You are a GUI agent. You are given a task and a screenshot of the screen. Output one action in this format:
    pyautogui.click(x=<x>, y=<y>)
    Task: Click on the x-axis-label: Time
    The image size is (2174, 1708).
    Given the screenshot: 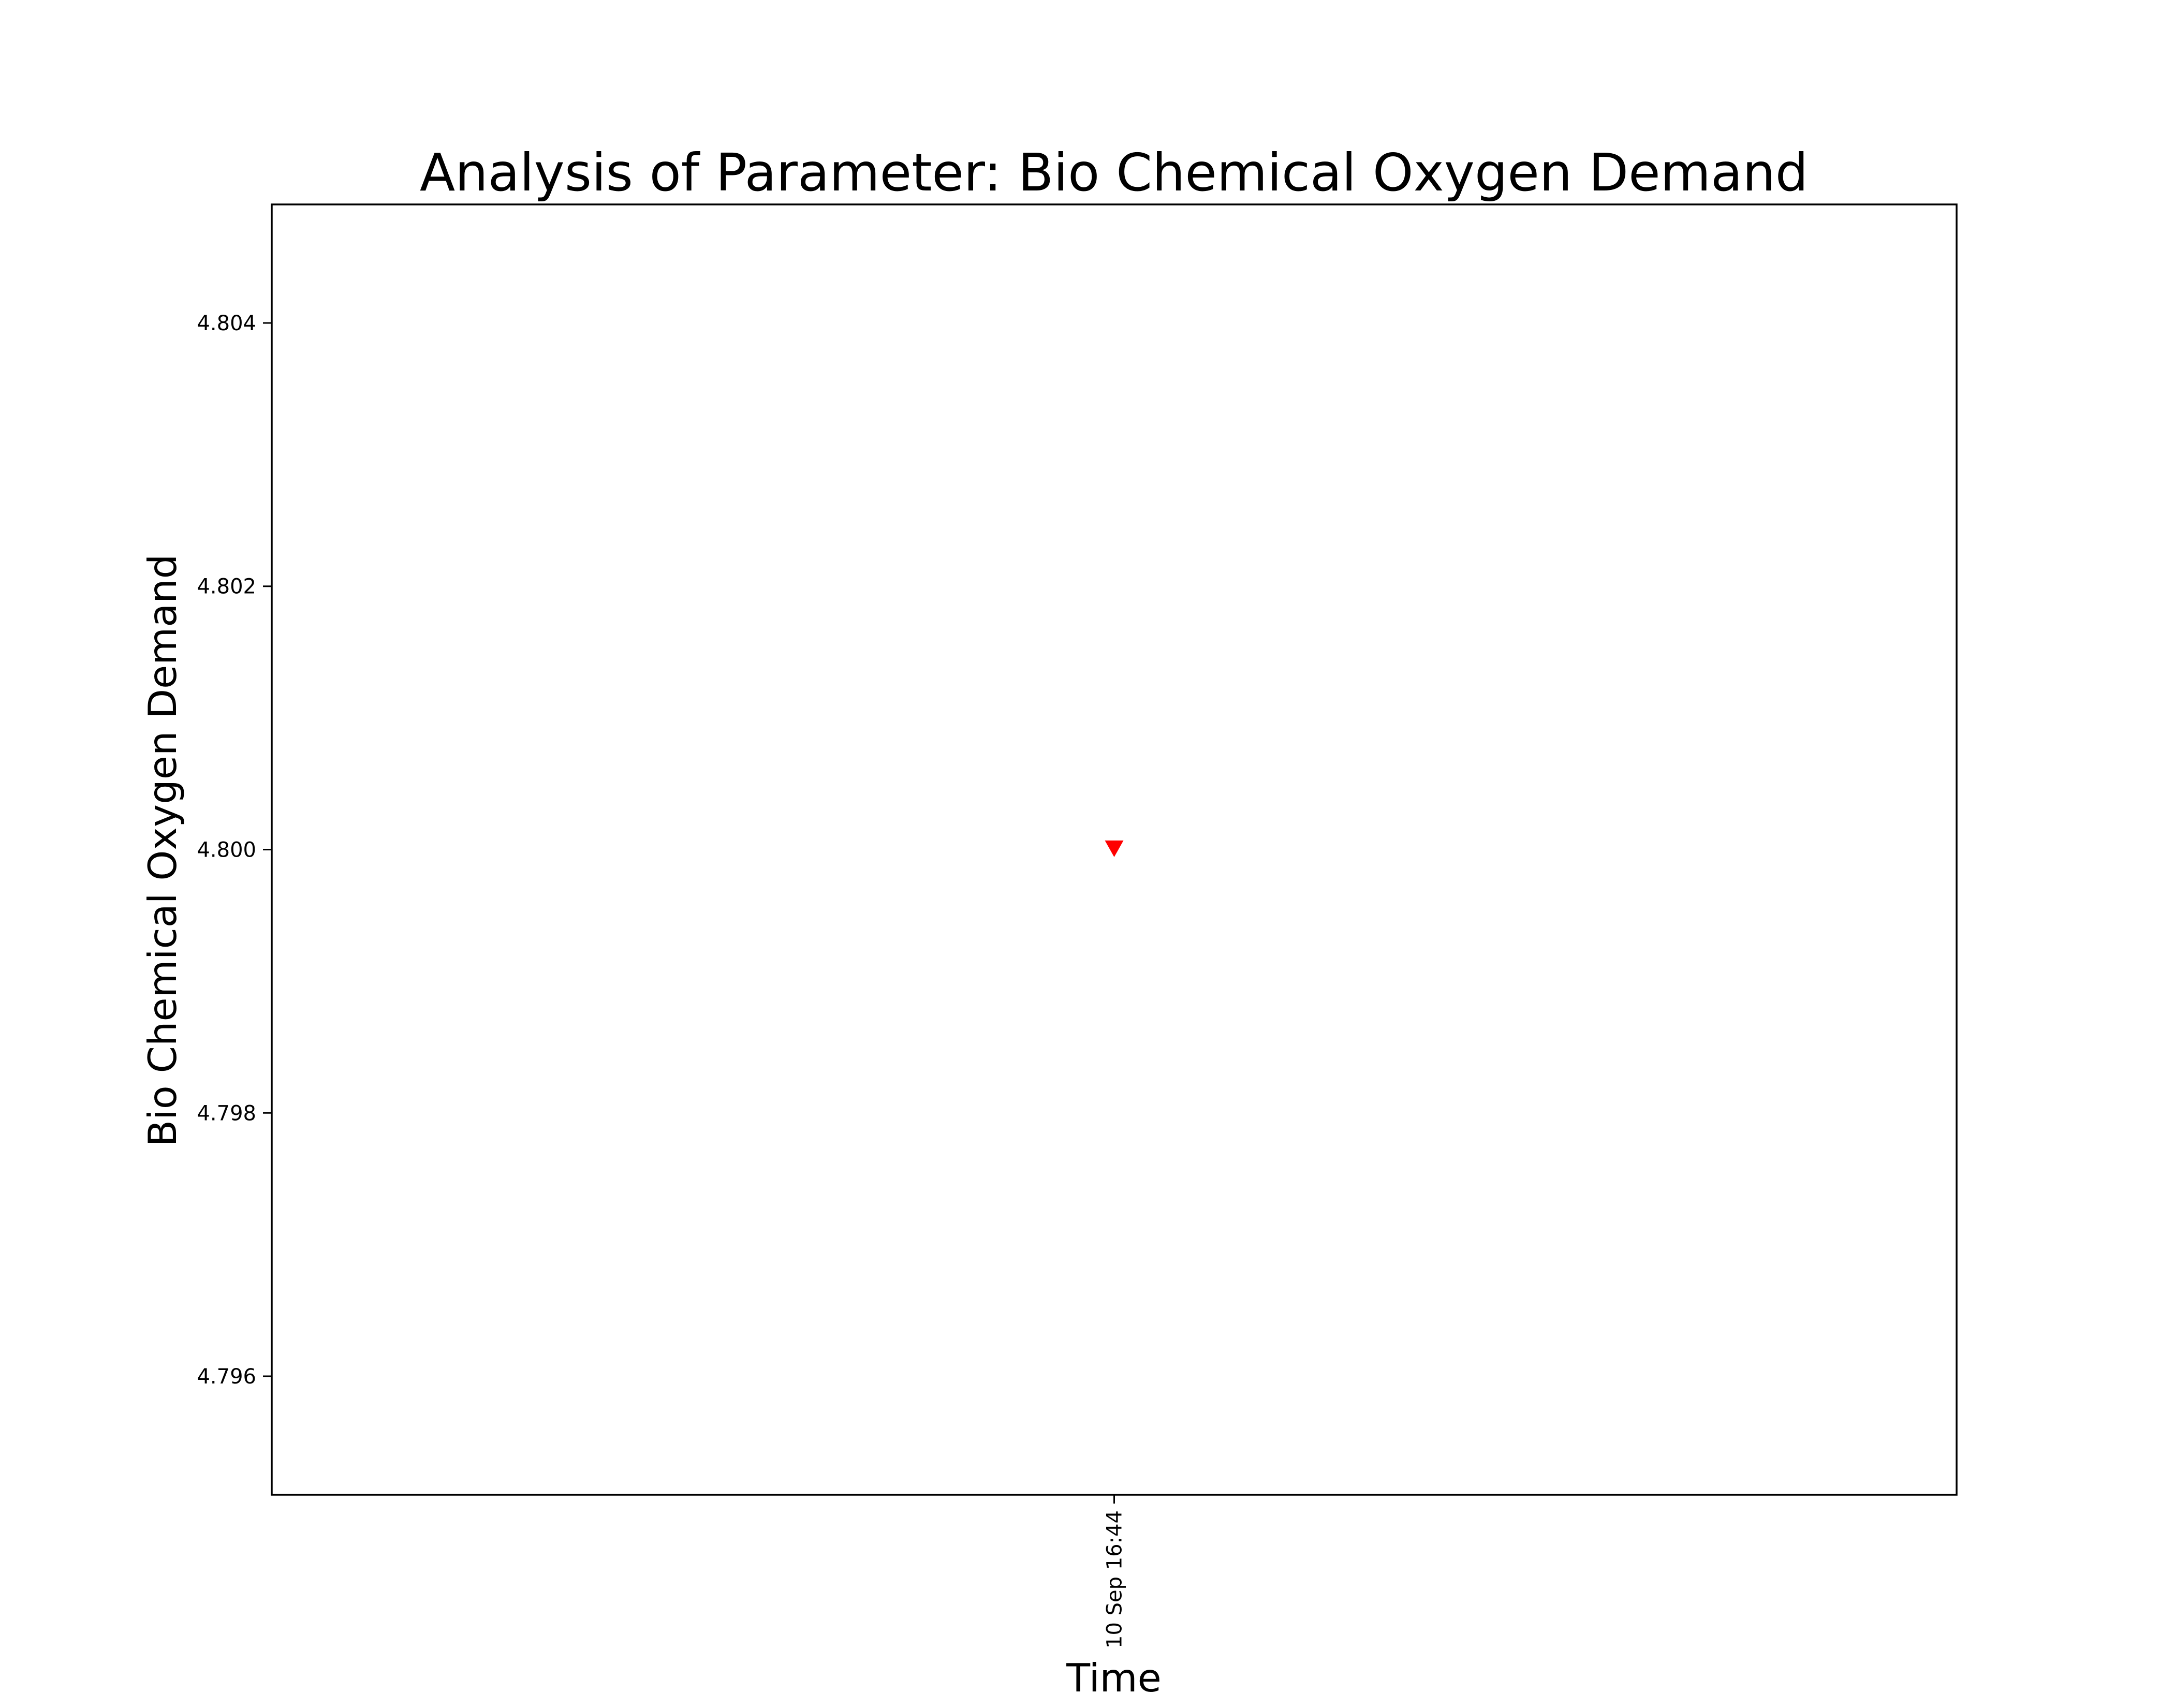 What is the action you would take?
    pyautogui.click(x=1114, y=1678)
    